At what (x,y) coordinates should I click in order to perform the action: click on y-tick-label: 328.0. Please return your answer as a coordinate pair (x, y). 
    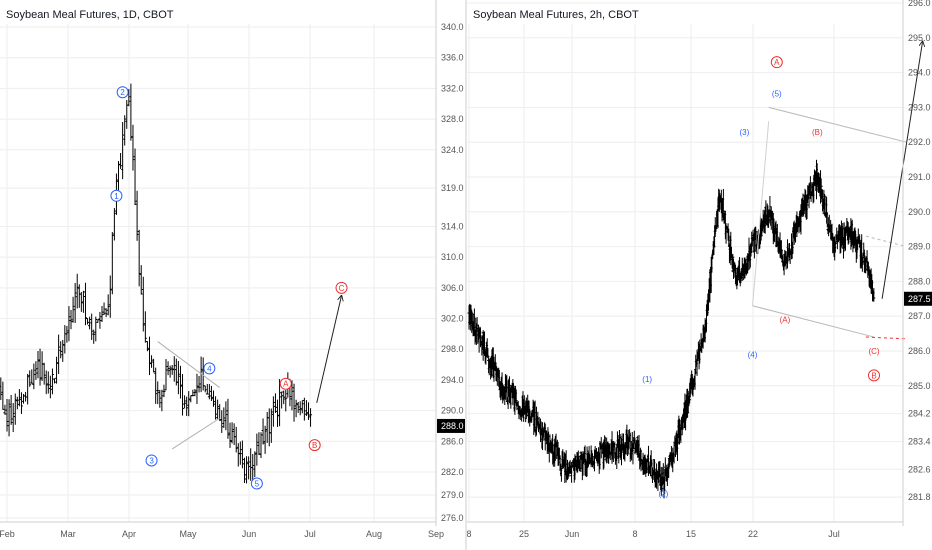
    Looking at the image, I should click on (452, 119).